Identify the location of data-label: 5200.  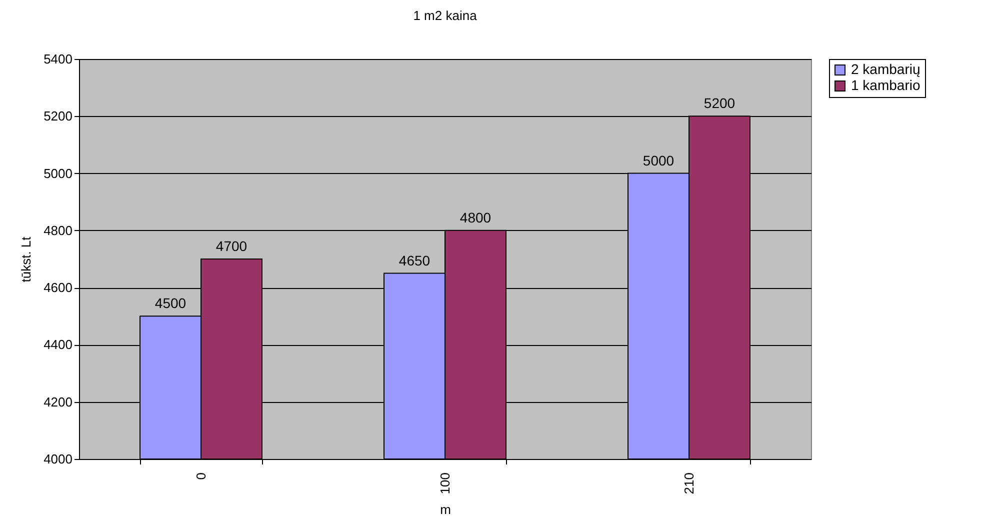
(720, 103).